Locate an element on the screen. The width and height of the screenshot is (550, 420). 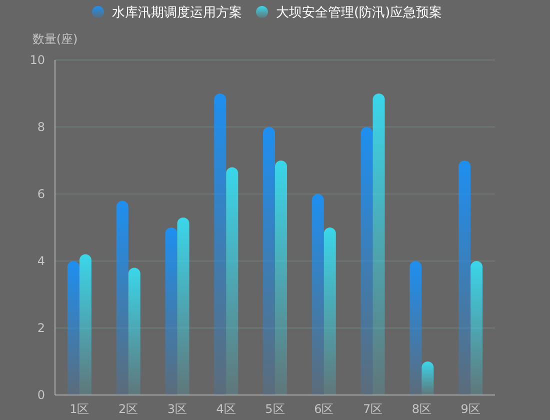
legend-label: 大坝安全管理(防汛)应急预案 is located at coordinates (359, 12).